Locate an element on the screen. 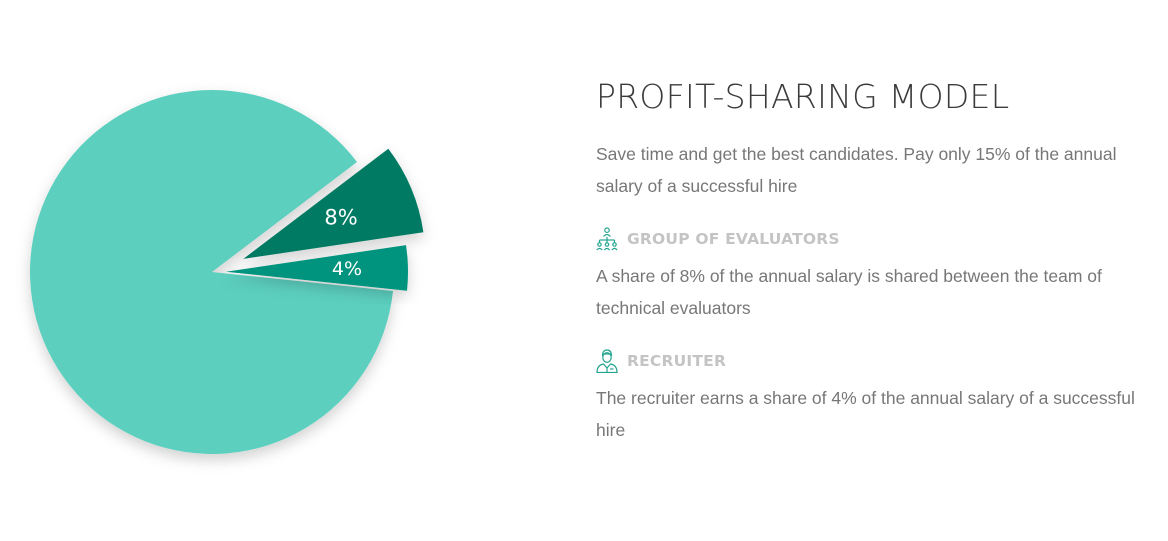 This screenshot has width=1168, height=541. org-chart-icon is located at coordinates (607, 239).